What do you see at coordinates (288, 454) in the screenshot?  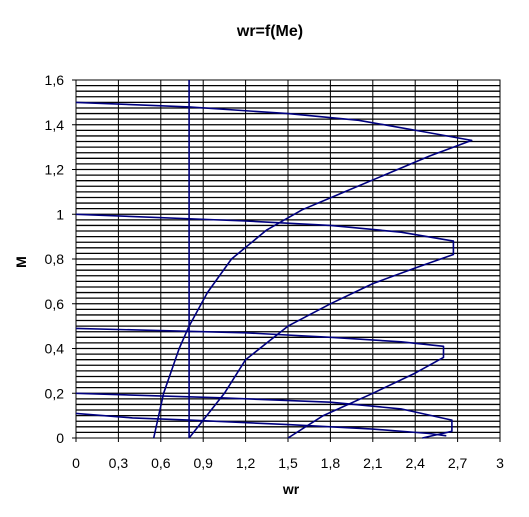 I see `x-tick-labels: 0 0,3 0,6 0,9 1,2 1,5 1,8 2,1 2,4 2,7 3` at bounding box center [288, 454].